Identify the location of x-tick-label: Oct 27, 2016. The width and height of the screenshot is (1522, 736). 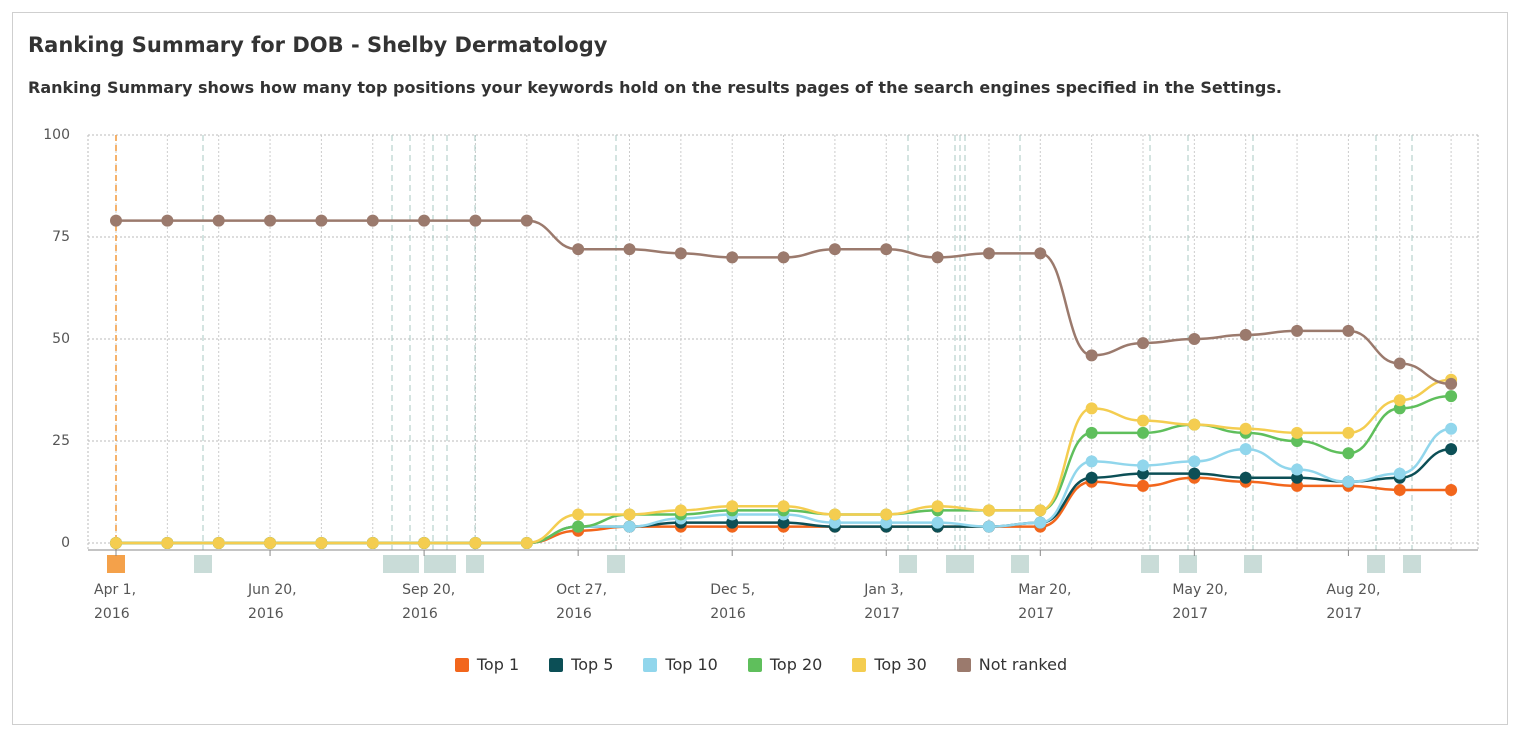
(582, 602).